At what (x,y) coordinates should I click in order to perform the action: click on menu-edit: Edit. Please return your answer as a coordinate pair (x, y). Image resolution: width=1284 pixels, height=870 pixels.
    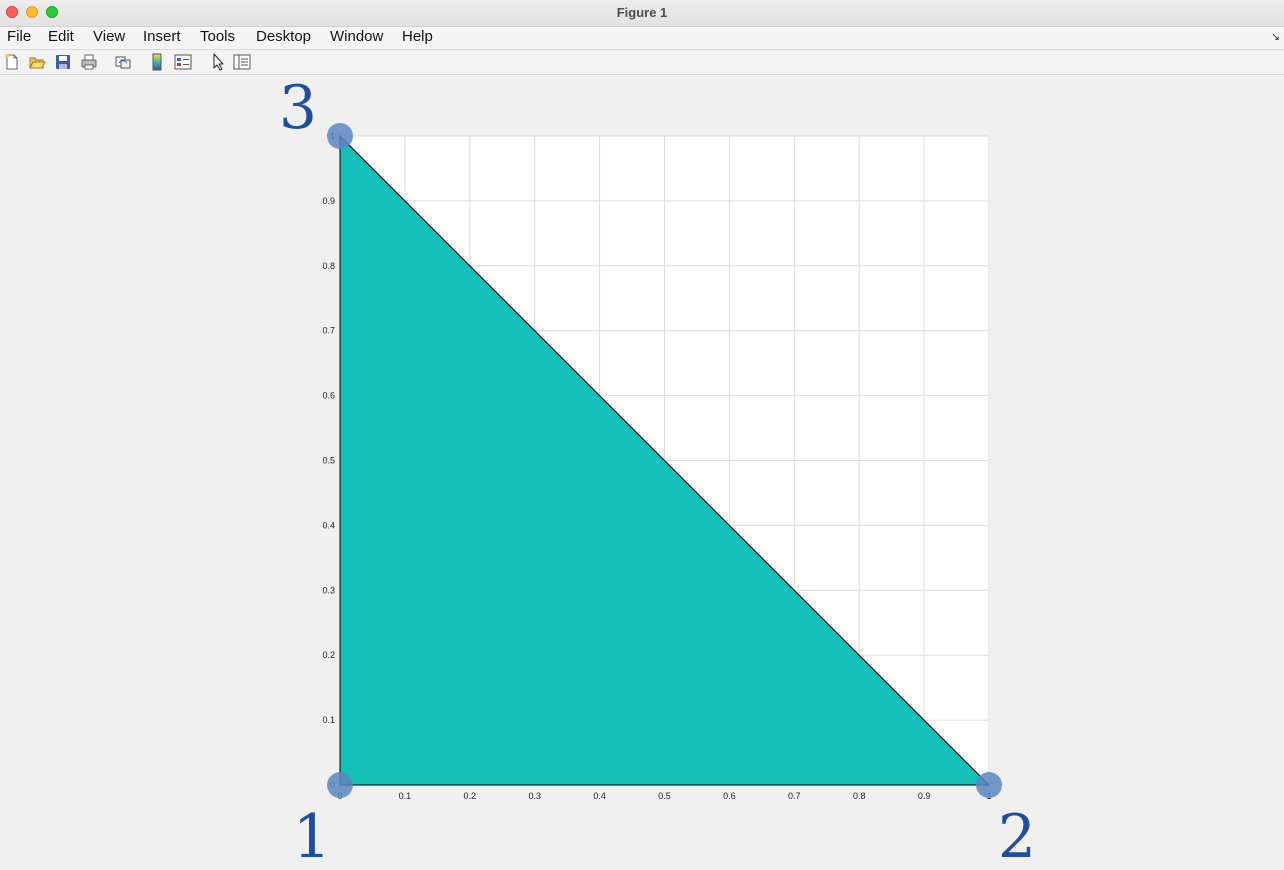
    Looking at the image, I should click on (61, 36).